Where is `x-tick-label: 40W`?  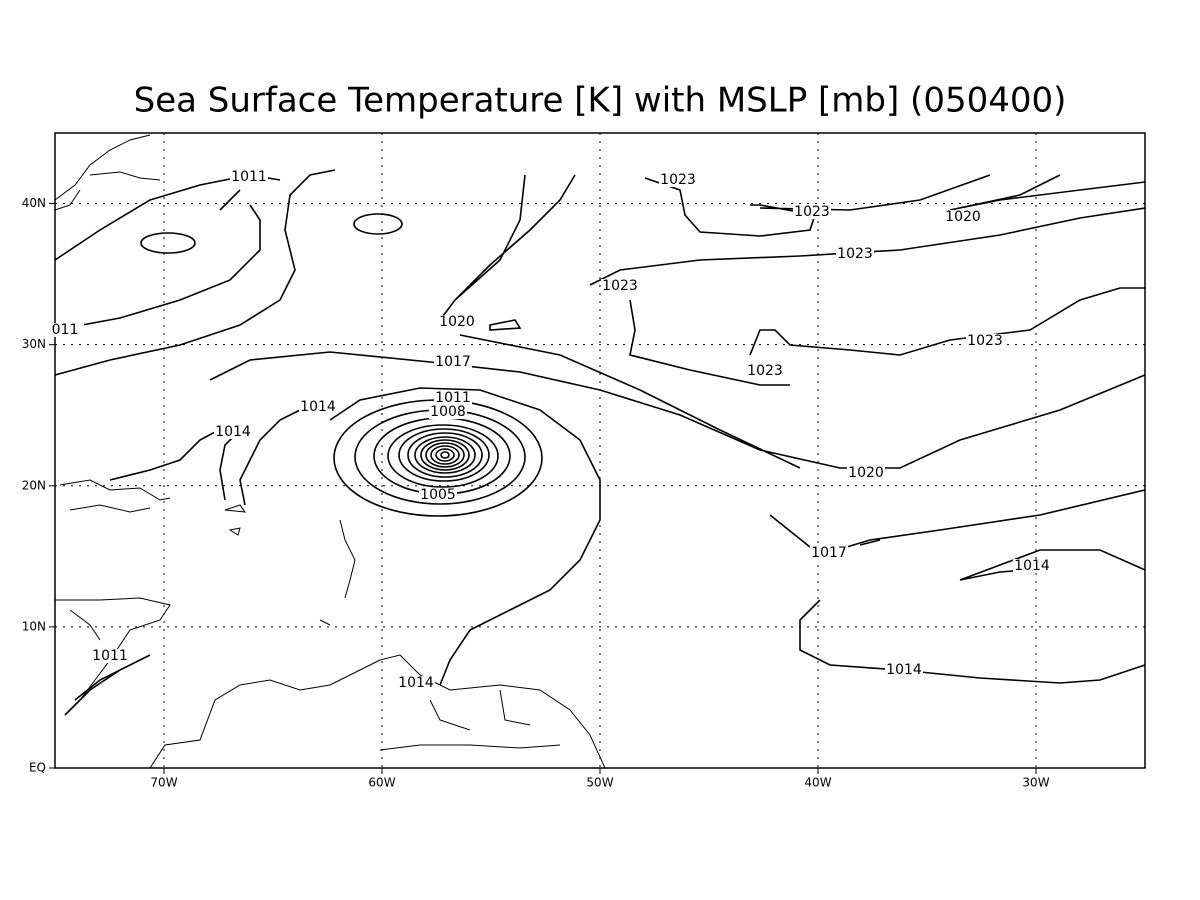
x-tick-label: 40W is located at coordinates (817, 783).